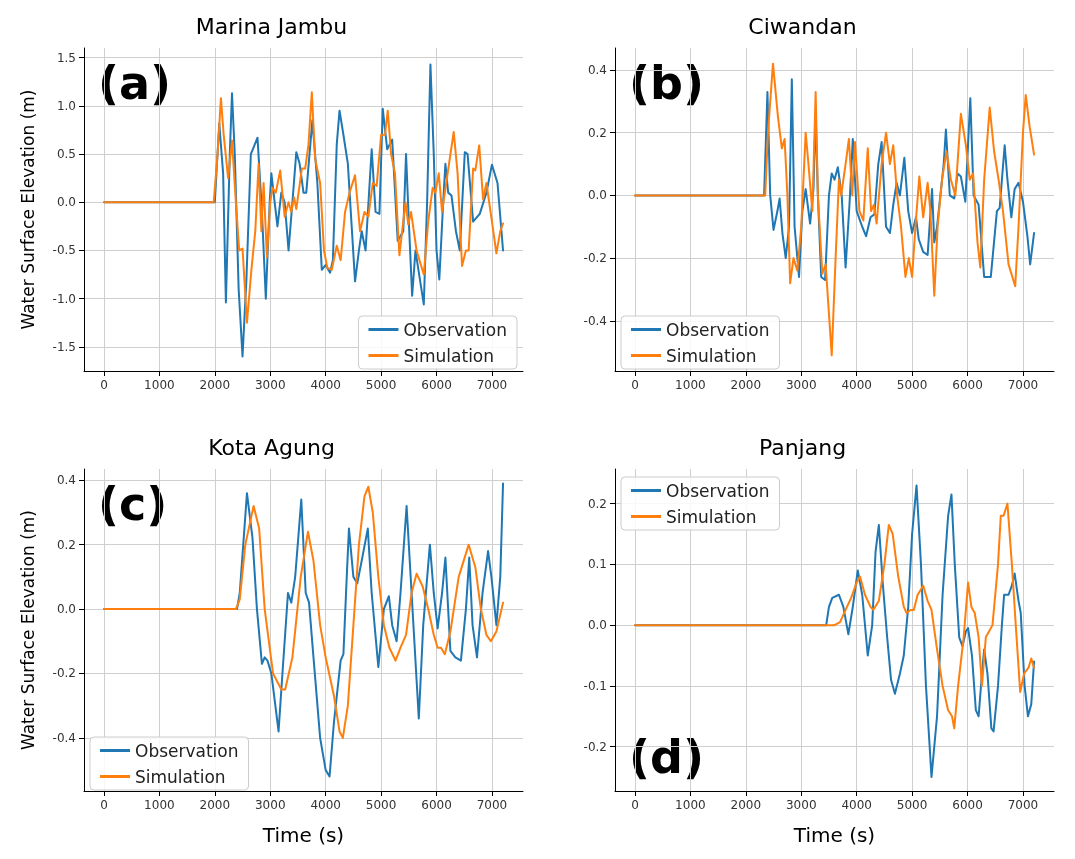 Image resolution: width=1075 pixels, height=859 pixels. I want to click on y-tick-label: -0.1, so click(595, 685).